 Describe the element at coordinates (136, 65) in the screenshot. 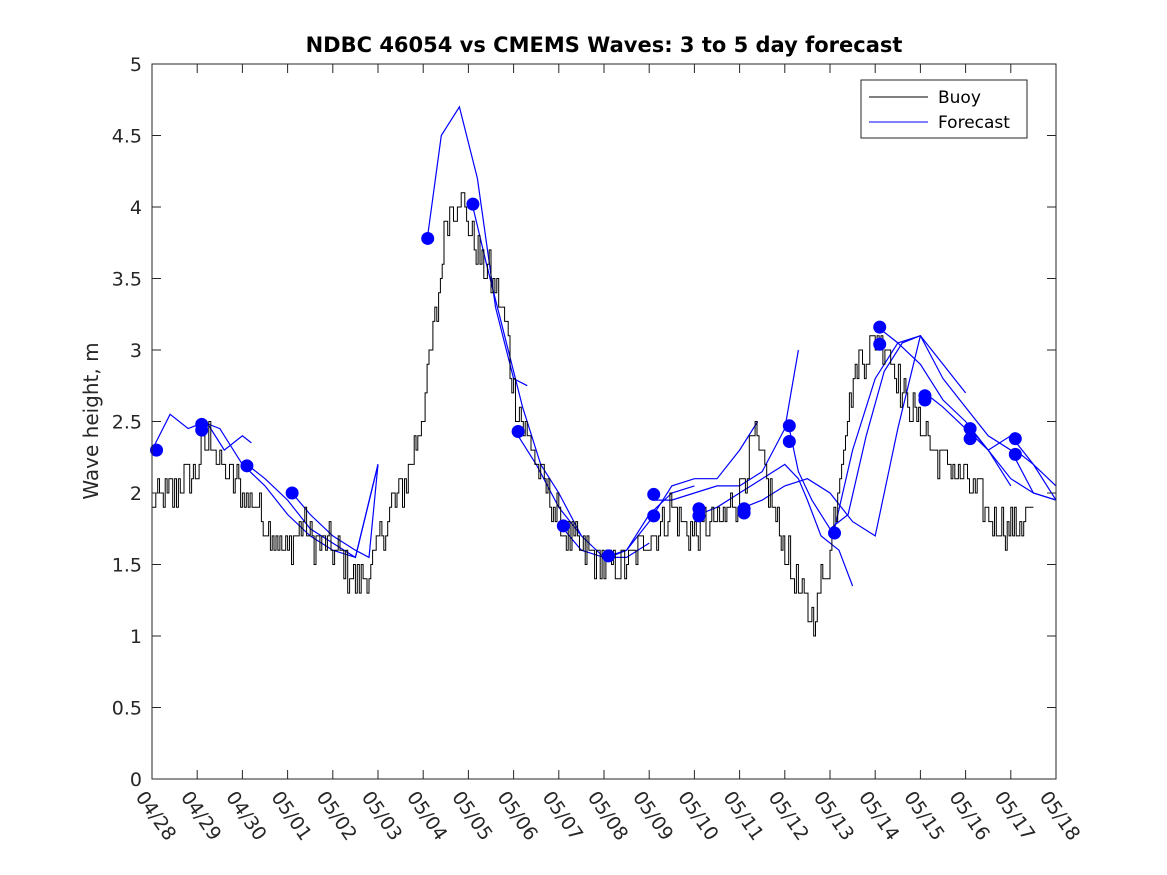

I see `y-tick-label: 5` at that location.